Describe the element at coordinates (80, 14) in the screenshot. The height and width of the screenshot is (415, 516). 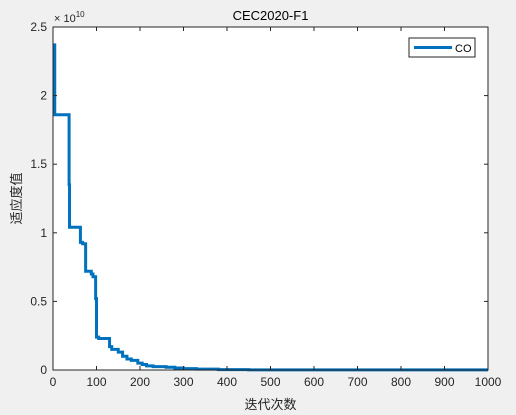
I see `exponent-power: 10` at that location.